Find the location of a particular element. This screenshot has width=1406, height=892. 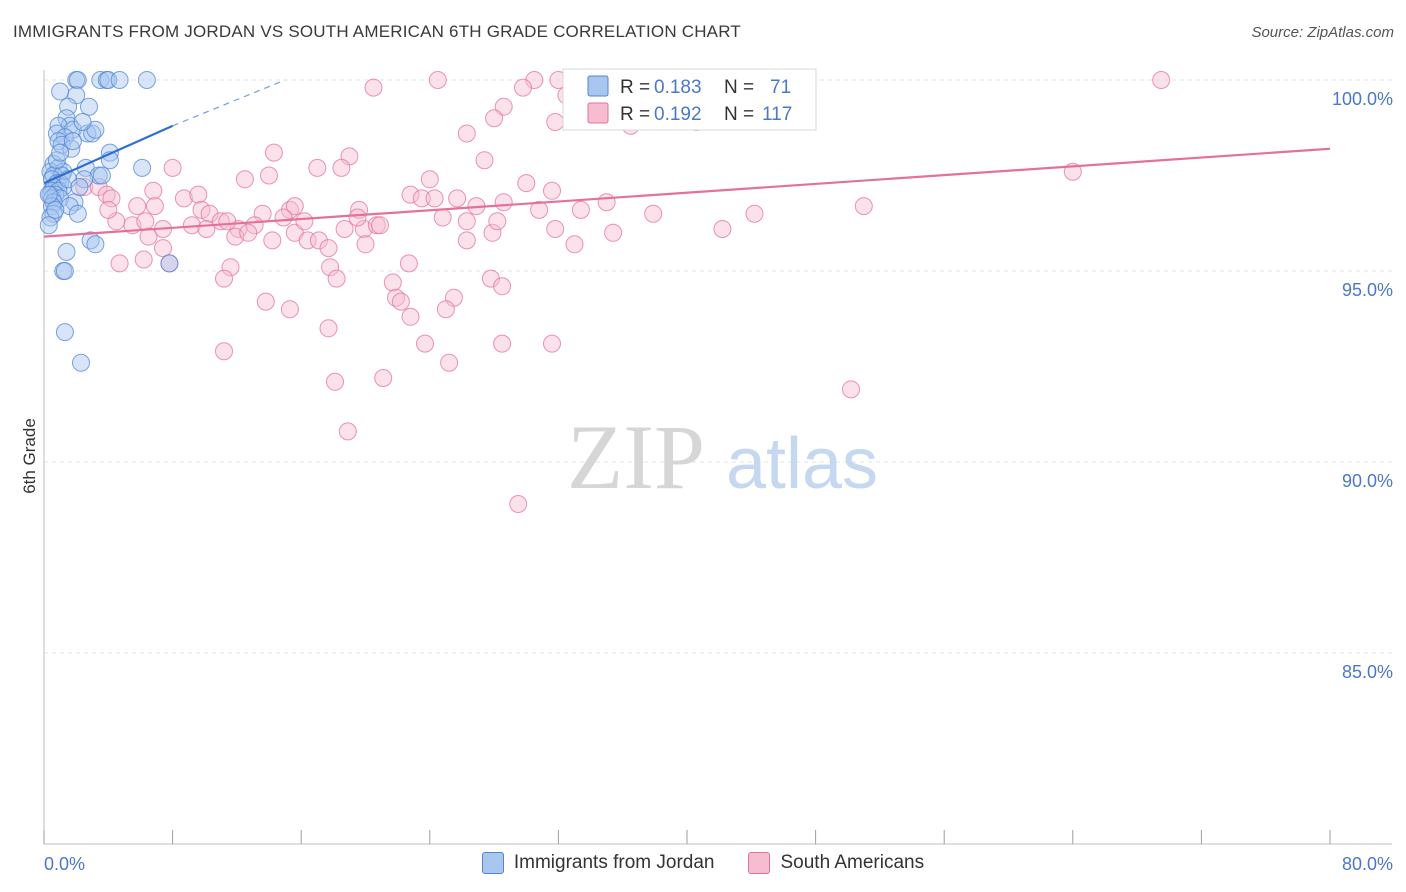

legend-r-label-south-americans: R = is located at coordinates (635, 114).